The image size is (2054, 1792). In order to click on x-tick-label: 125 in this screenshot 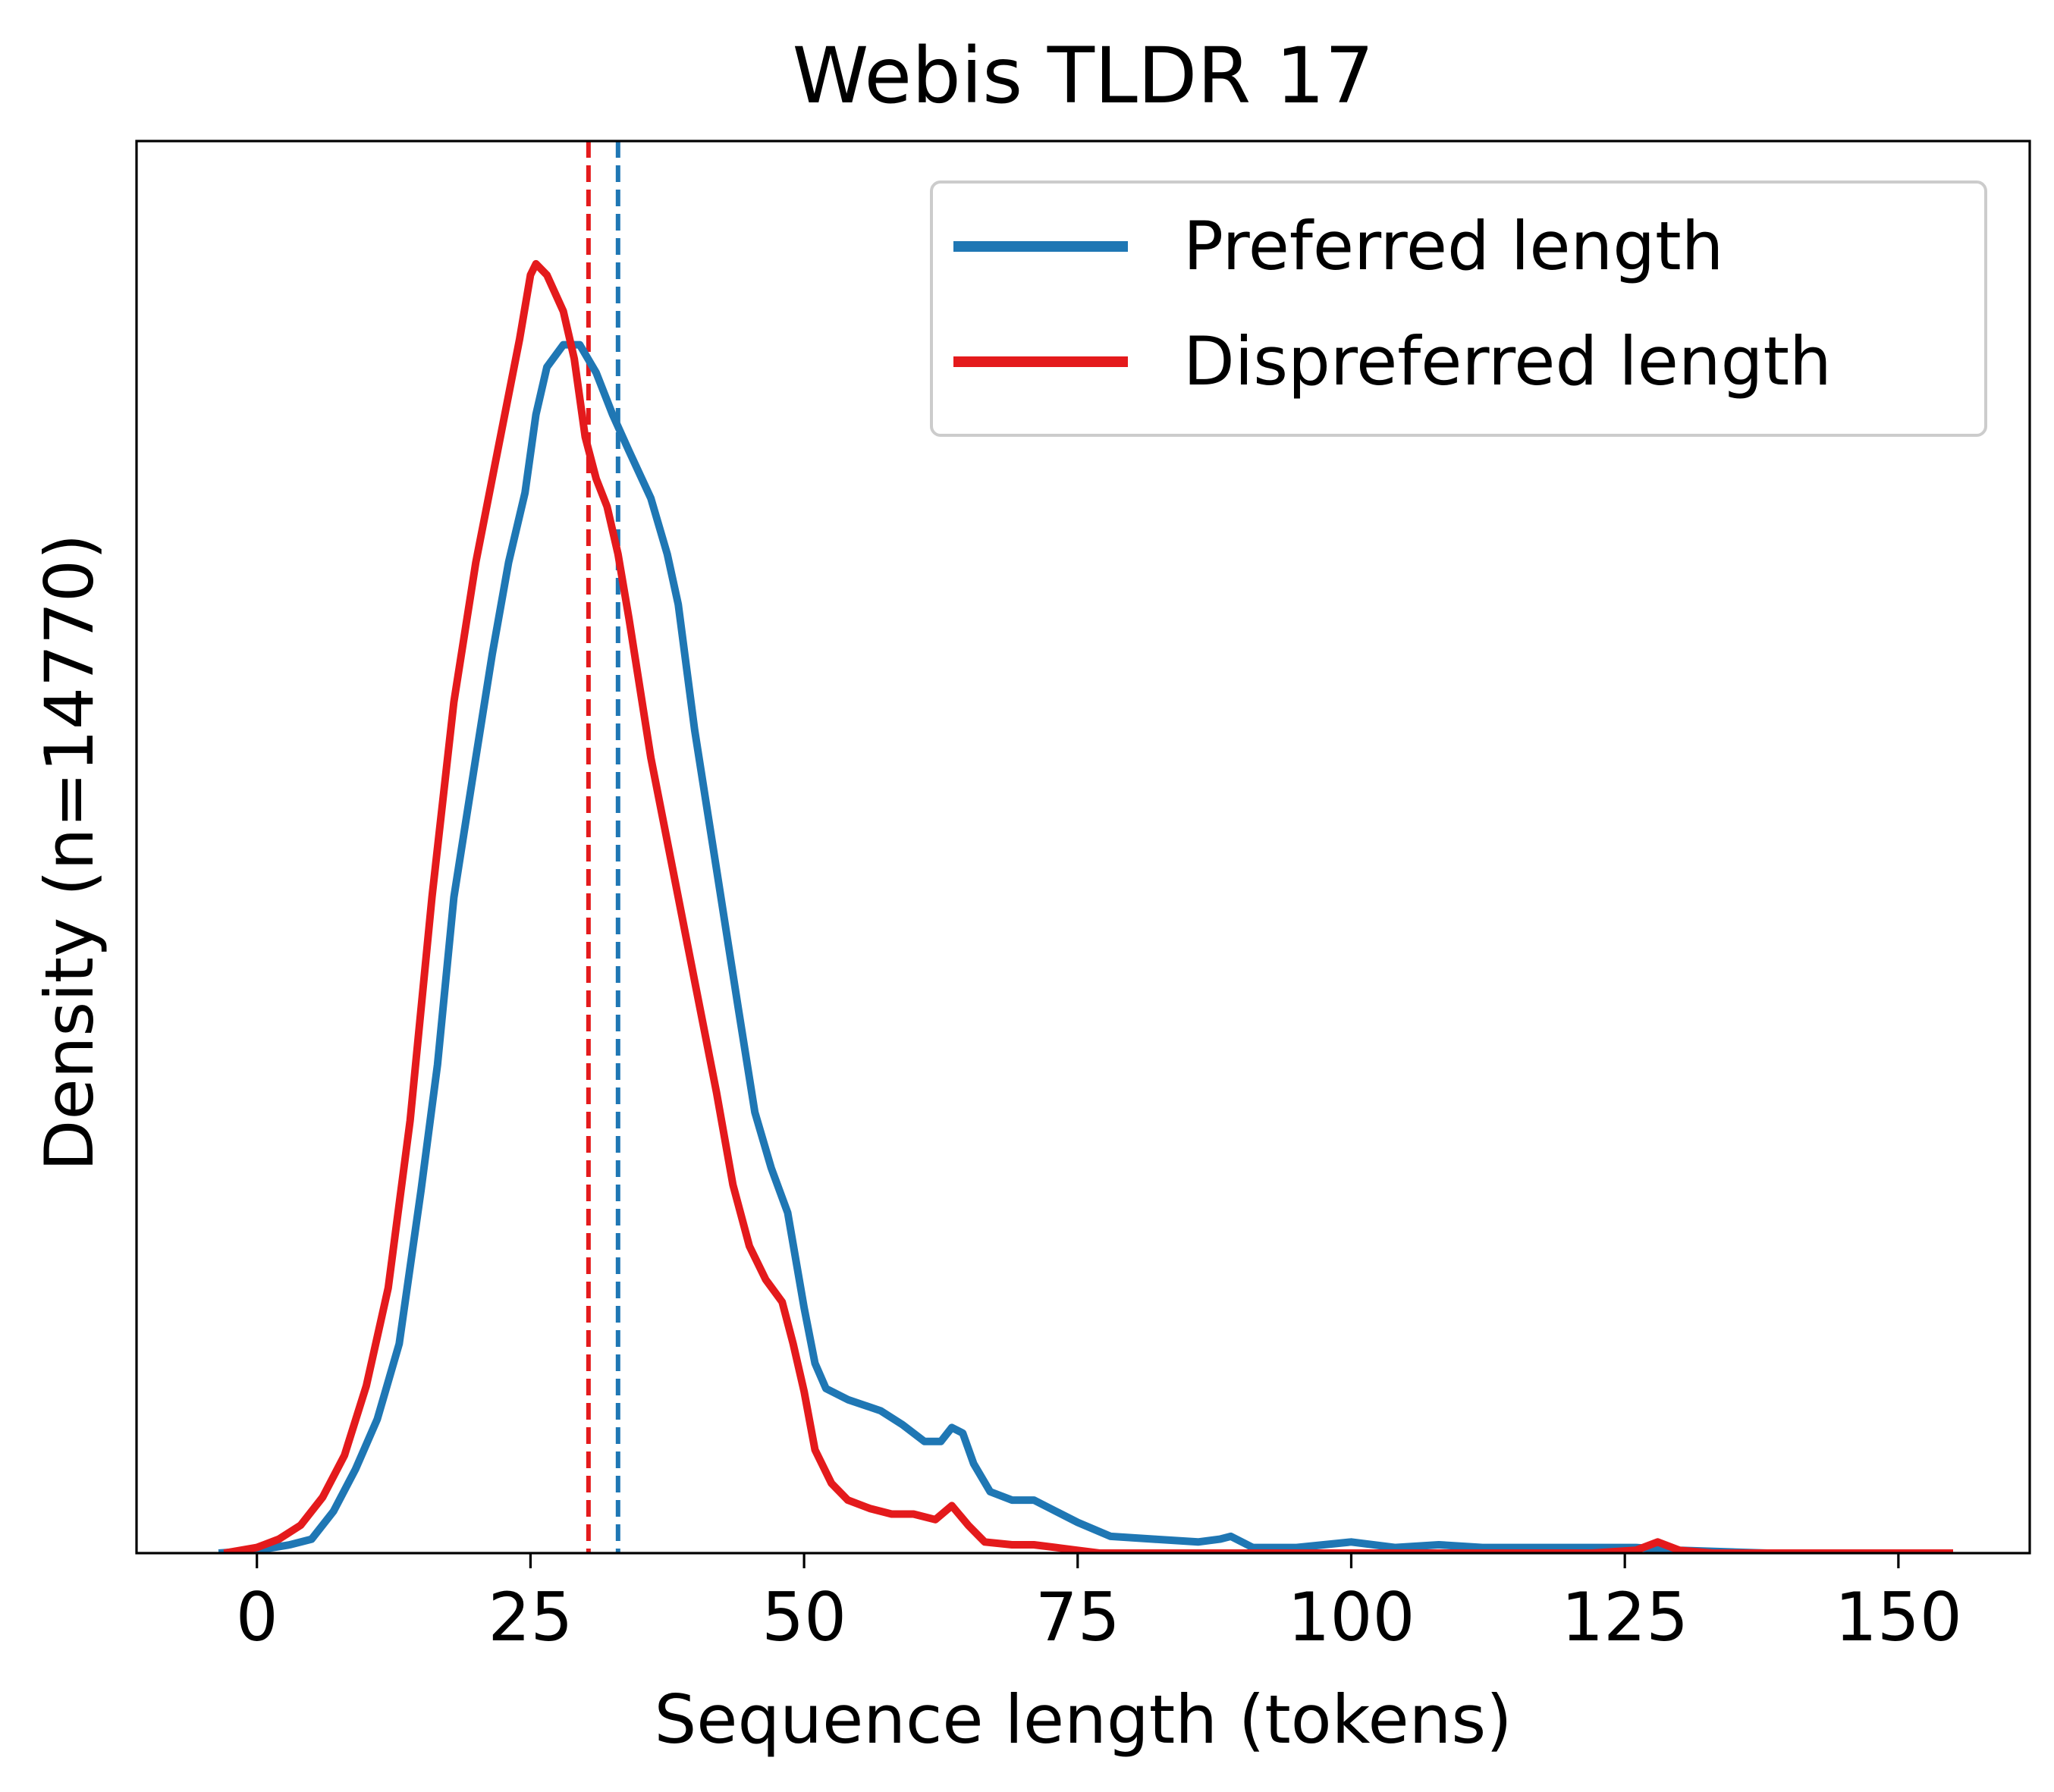, I will do `click(1624, 1617)`.